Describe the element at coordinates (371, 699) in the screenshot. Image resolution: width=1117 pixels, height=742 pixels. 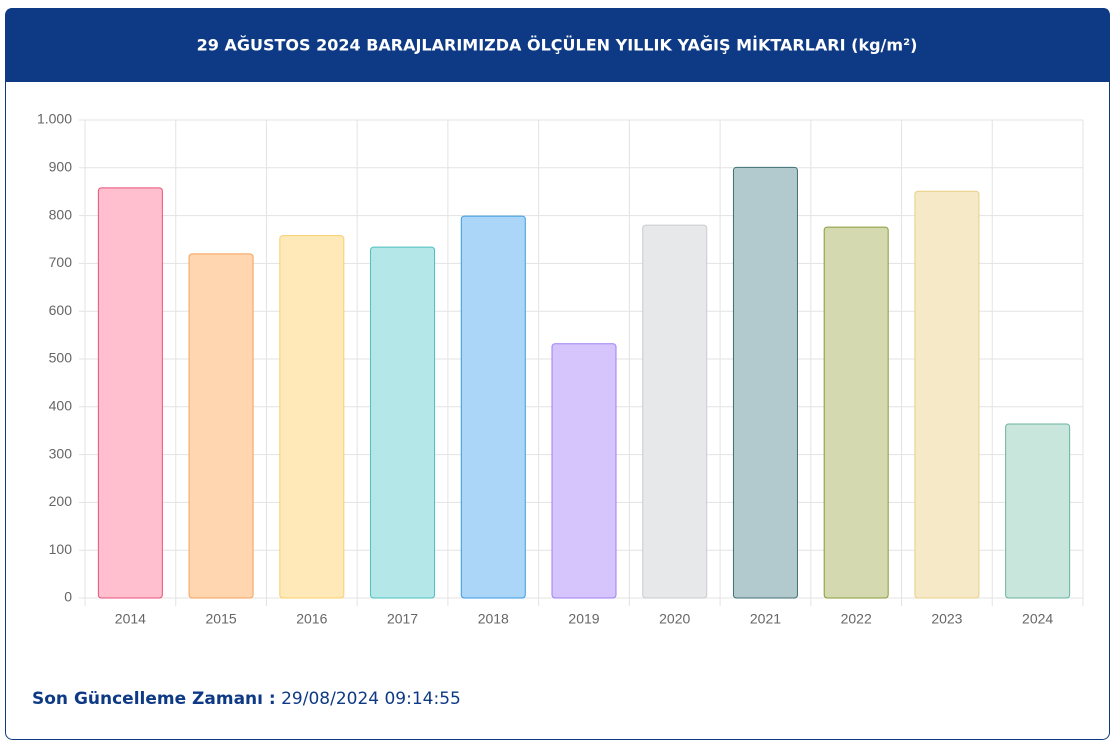
I see `footer-value: 29/08/2024 09:14:55` at that location.